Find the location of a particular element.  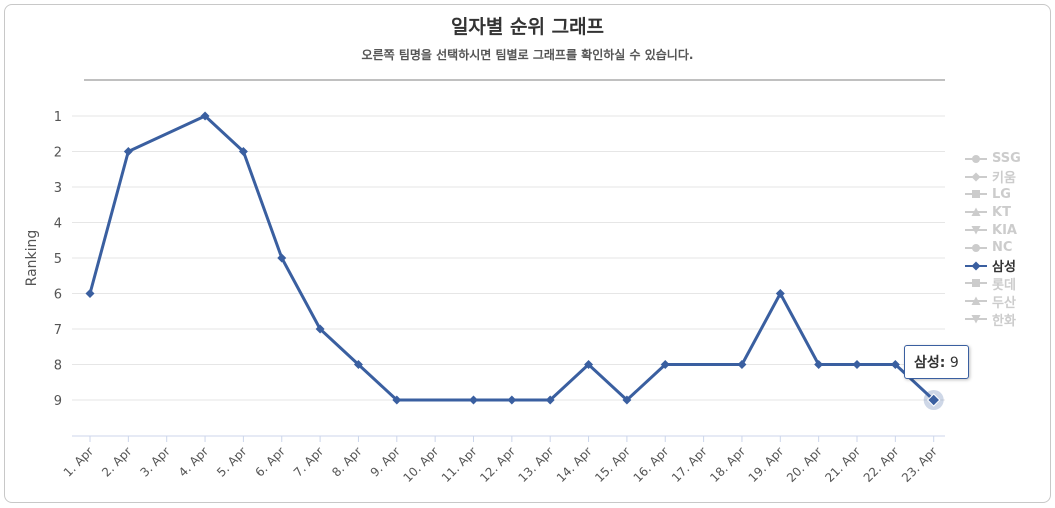

legend-item: 두산 is located at coordinates (993, 301).